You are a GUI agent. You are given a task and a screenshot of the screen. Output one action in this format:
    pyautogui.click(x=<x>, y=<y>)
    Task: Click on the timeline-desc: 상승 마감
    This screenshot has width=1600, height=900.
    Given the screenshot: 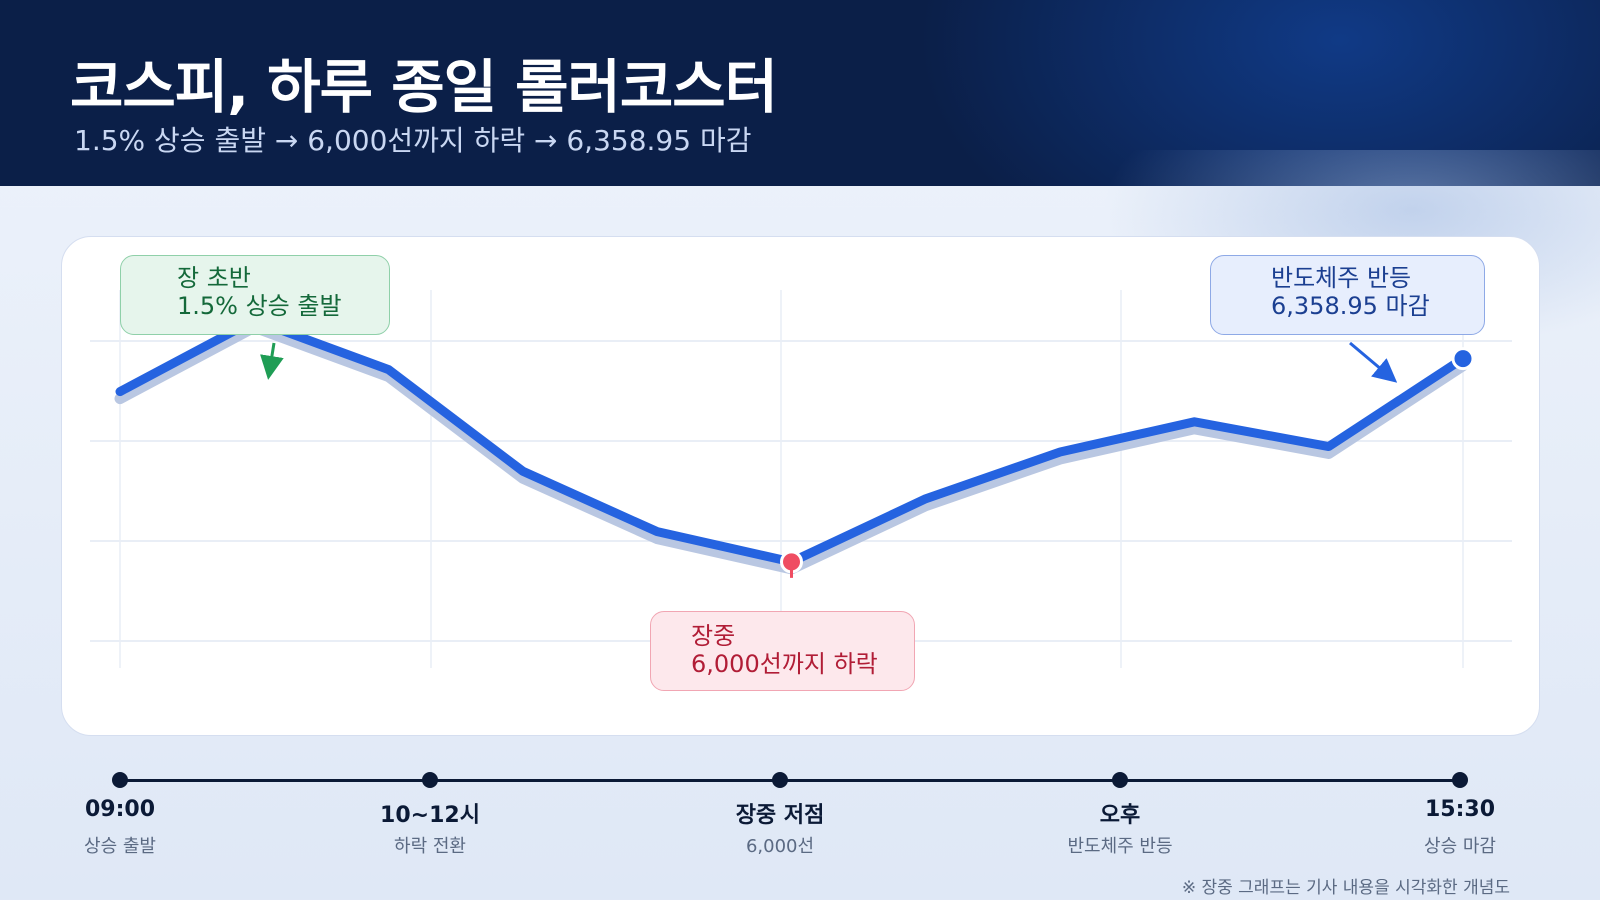 What is the action you would take?
    pyautogui.click(x=1460, y=846)
    